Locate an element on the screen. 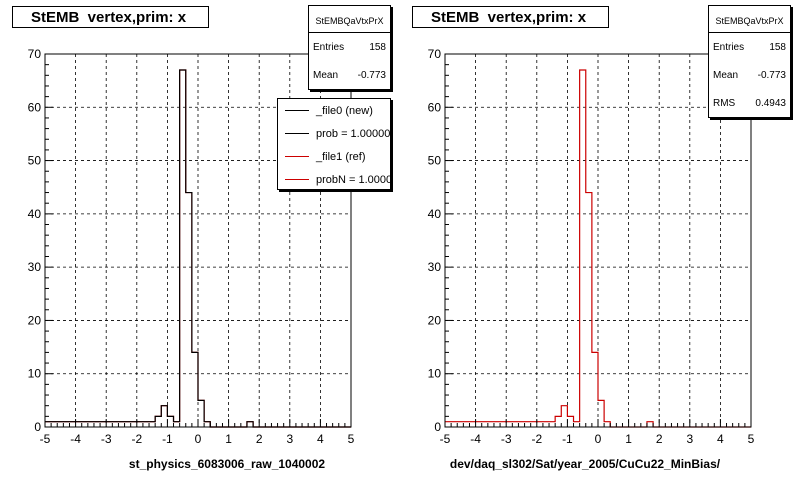 This screenshot has height=480, width=800. stats-box: StEMBQaVtxPrX Entries 158 Mean -0.773 is located at coordinates (349, 47).